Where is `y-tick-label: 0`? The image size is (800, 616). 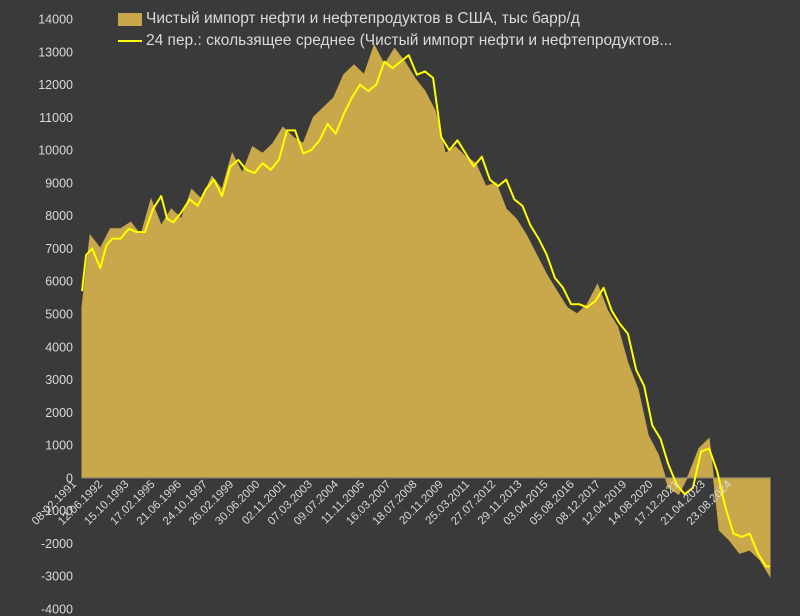 y-tick-label: 0 is located at coordinates (69, 478).